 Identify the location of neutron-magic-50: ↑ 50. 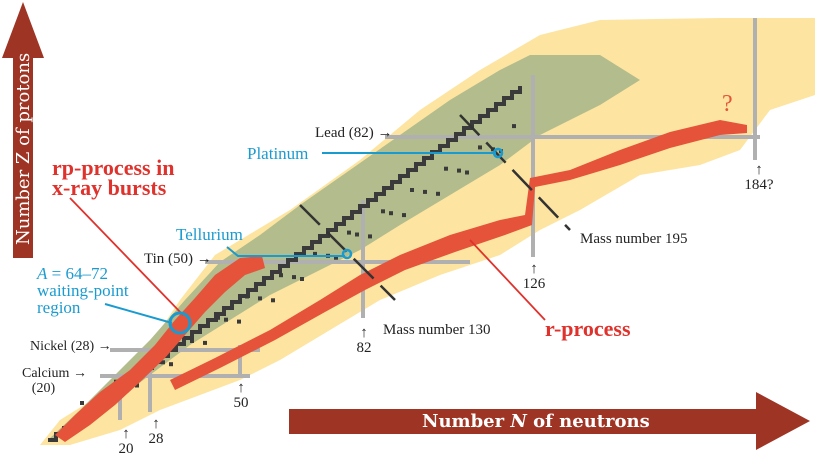
(241, 395).